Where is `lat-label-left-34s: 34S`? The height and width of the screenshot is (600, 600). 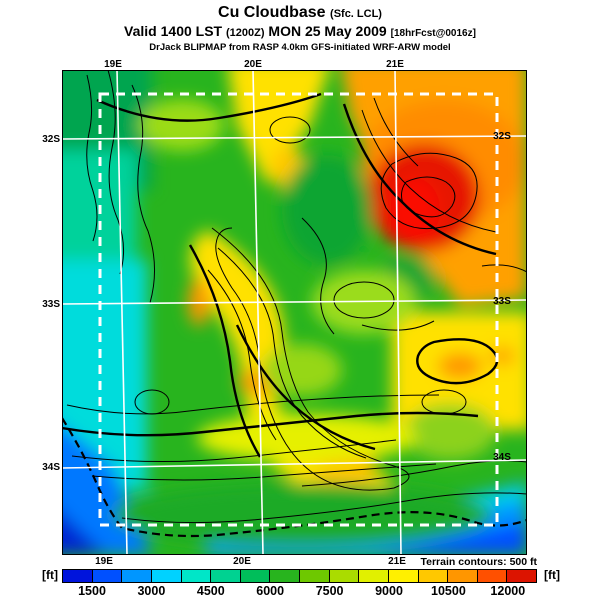
lat-label-left-34s: 34S is located at coordinates (51, 467).